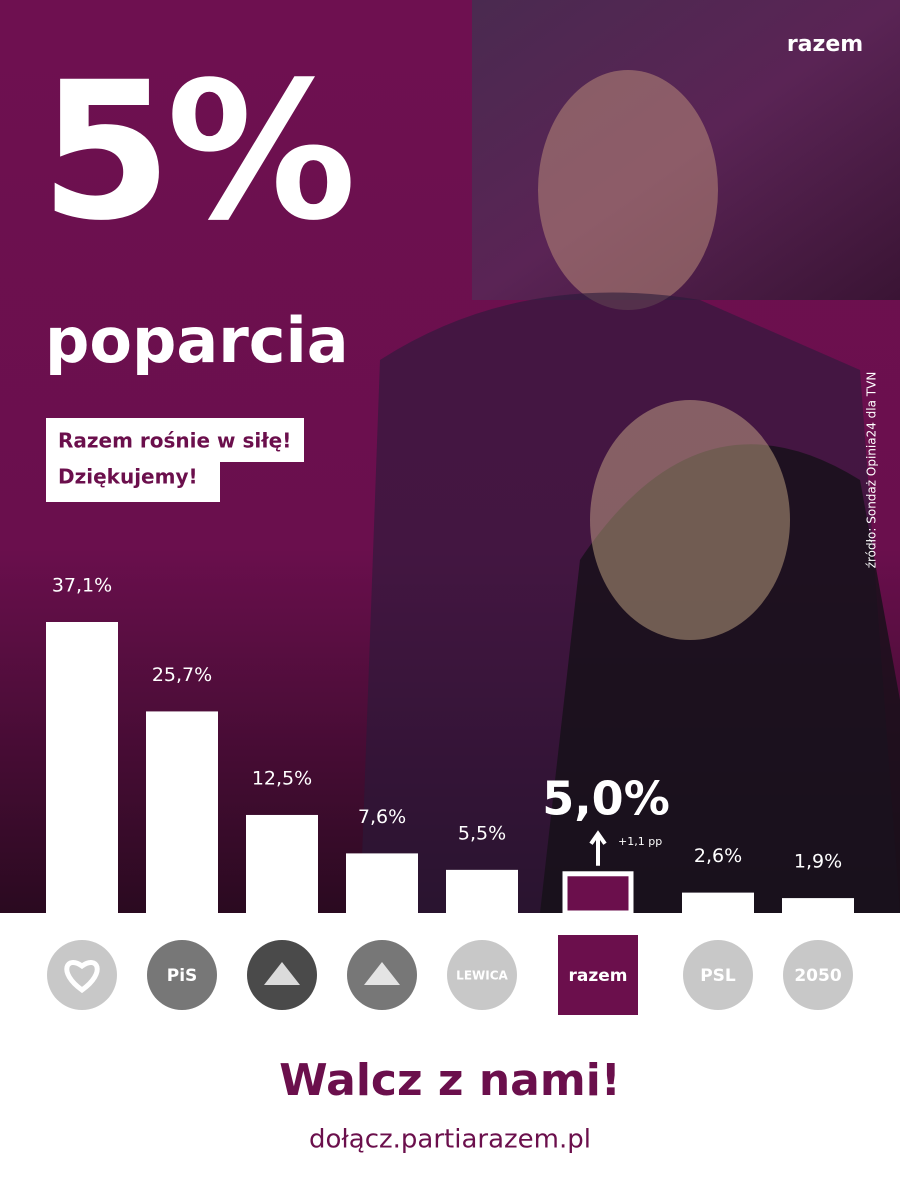 The image size is (900, 1204). Describe the element at coordinates (640, 841) in the screenshot. I see `annotation: +1,1 pp` at that location.